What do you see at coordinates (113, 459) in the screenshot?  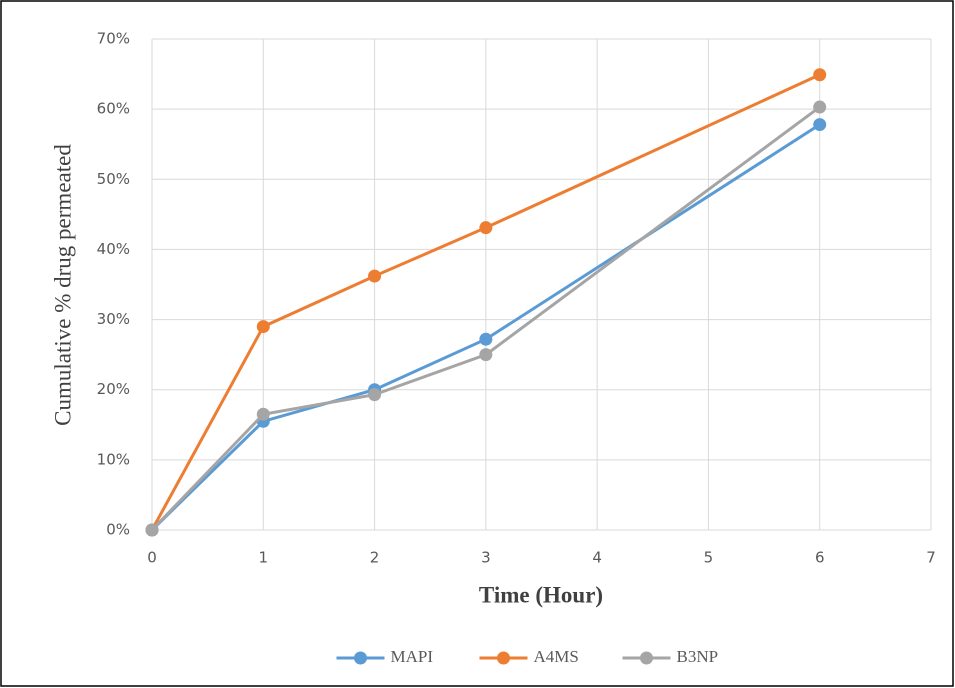 I see `y-tick-label: 10%` at bounding box center [113, 459].